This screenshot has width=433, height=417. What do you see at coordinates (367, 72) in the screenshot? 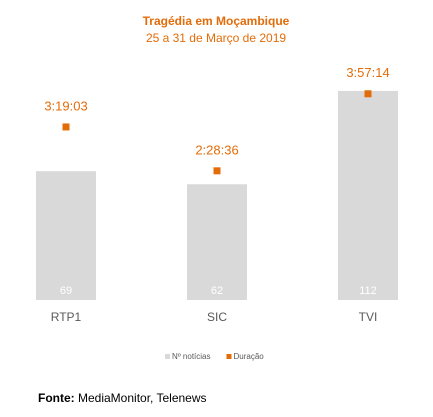
I see `marker-value-label: 3:57:14` at bounding box center [367, 72].